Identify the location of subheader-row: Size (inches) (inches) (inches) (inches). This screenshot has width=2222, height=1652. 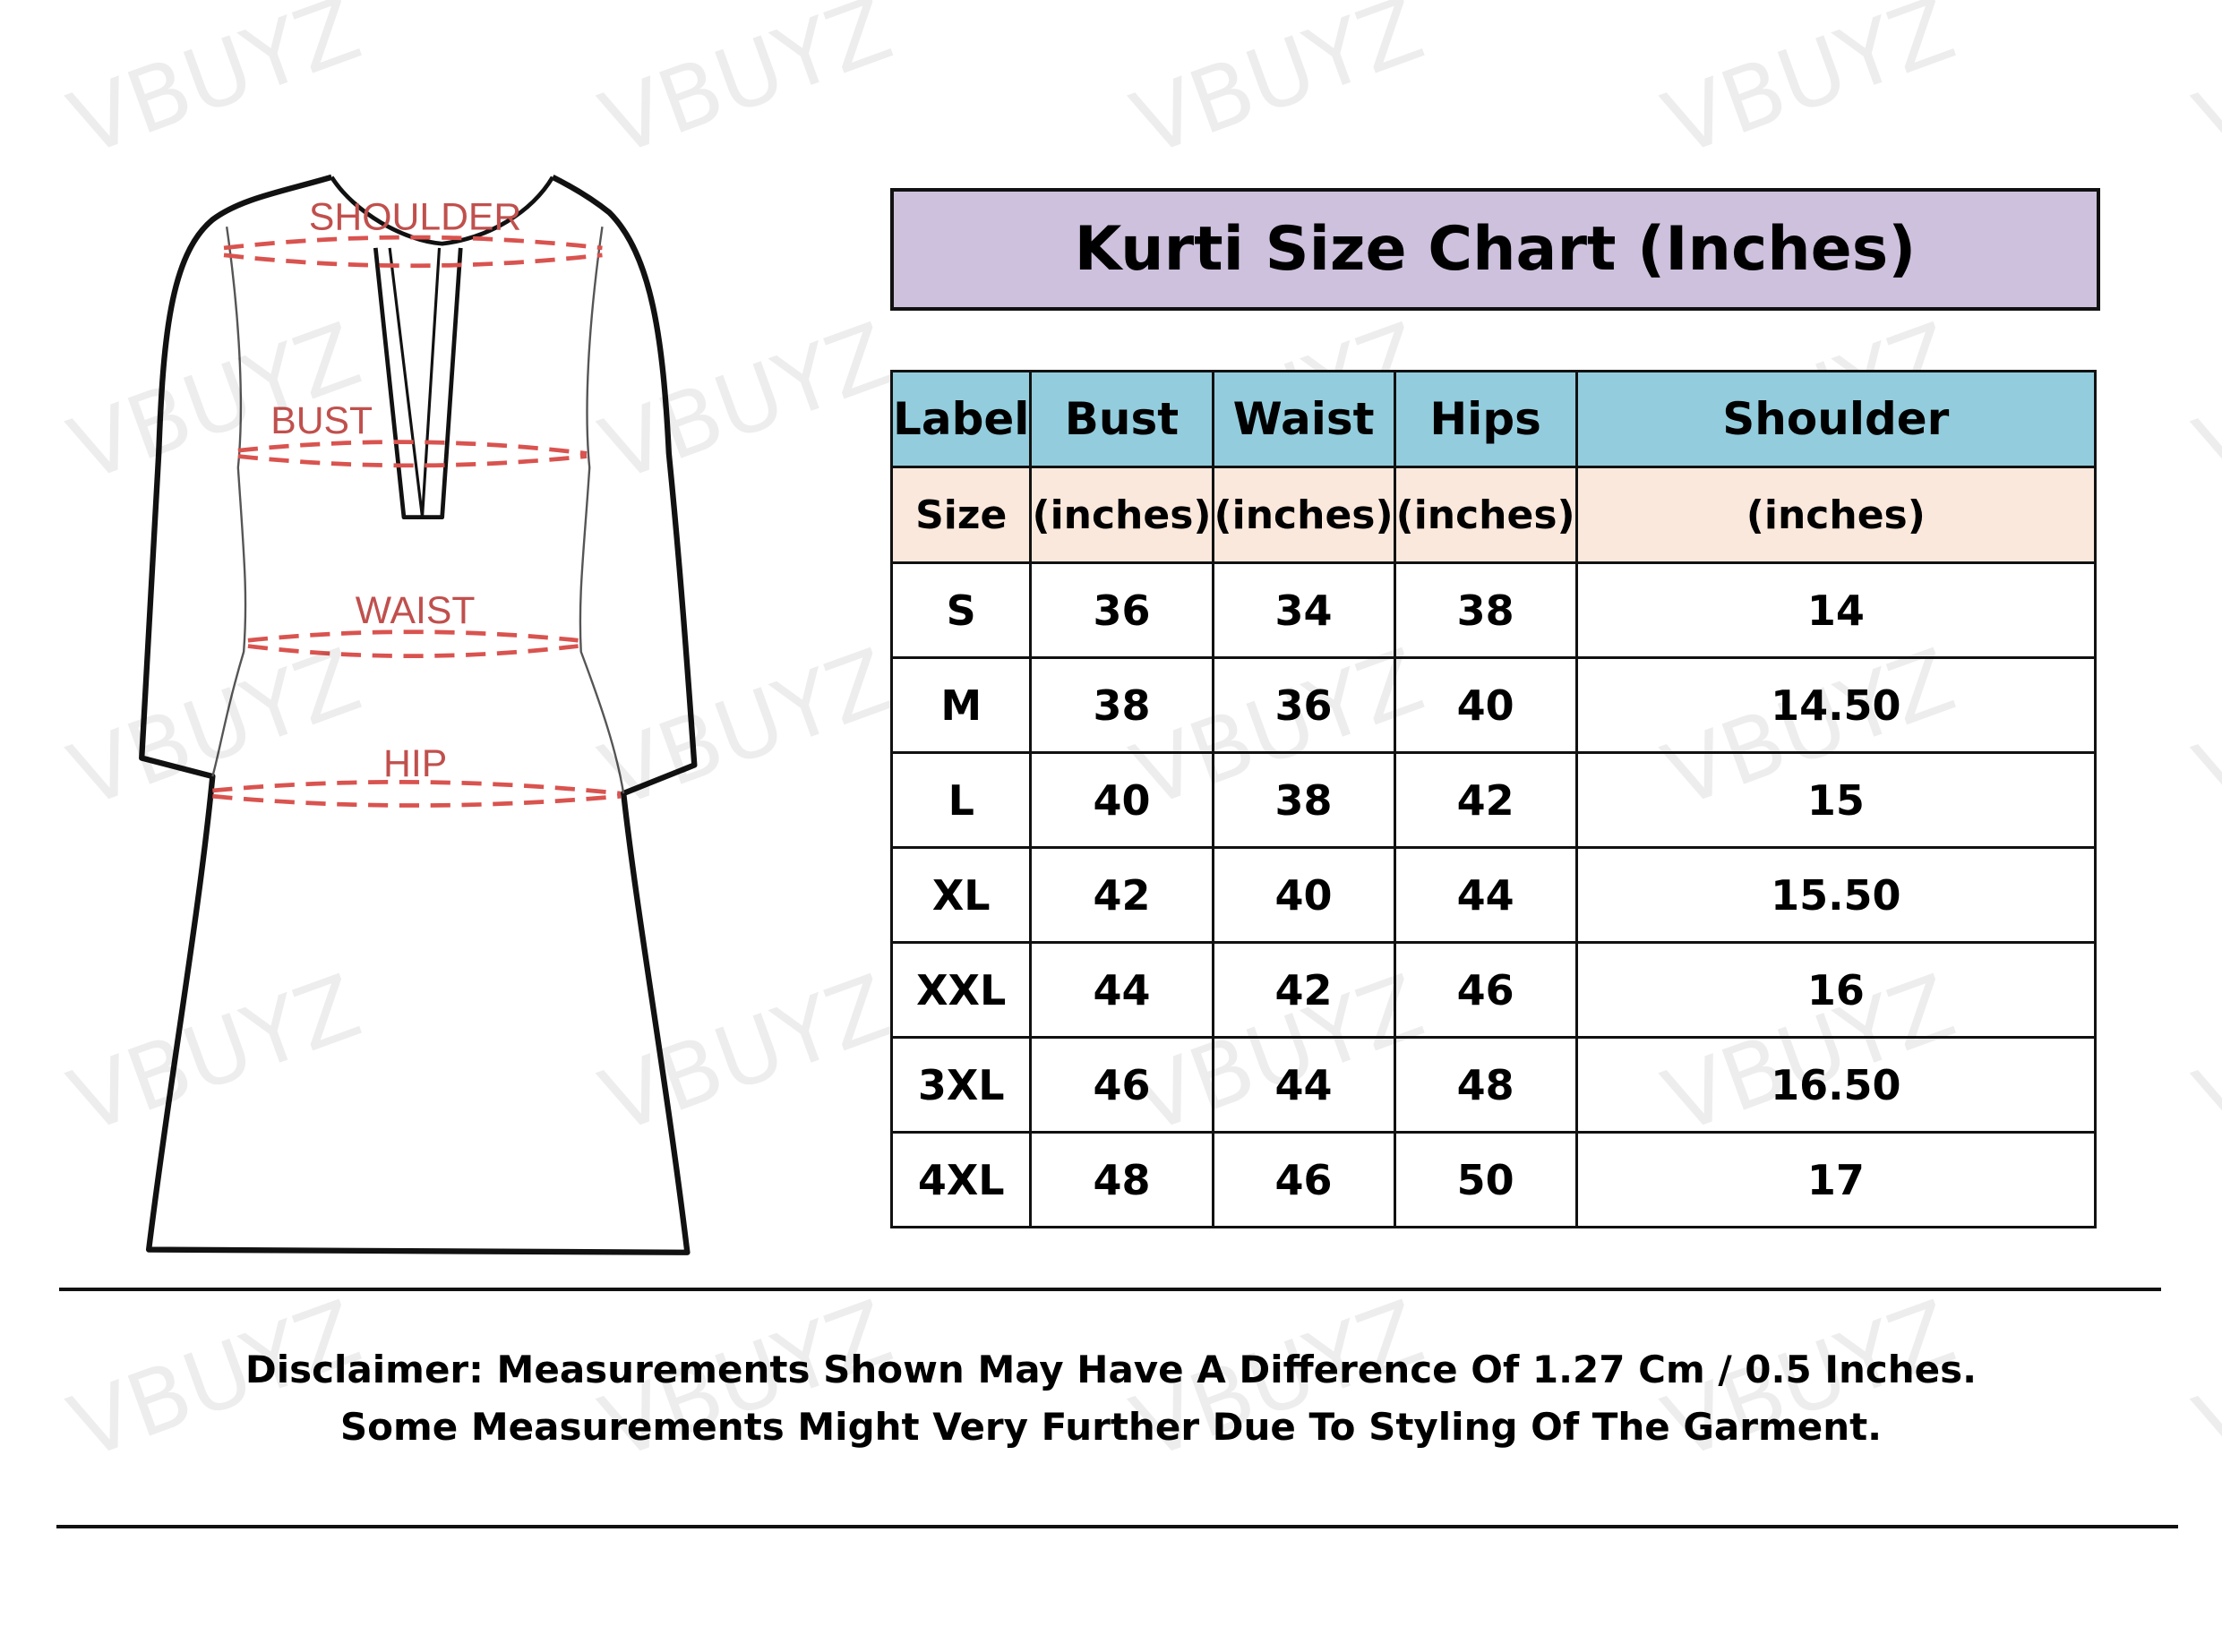
(1493, 515).